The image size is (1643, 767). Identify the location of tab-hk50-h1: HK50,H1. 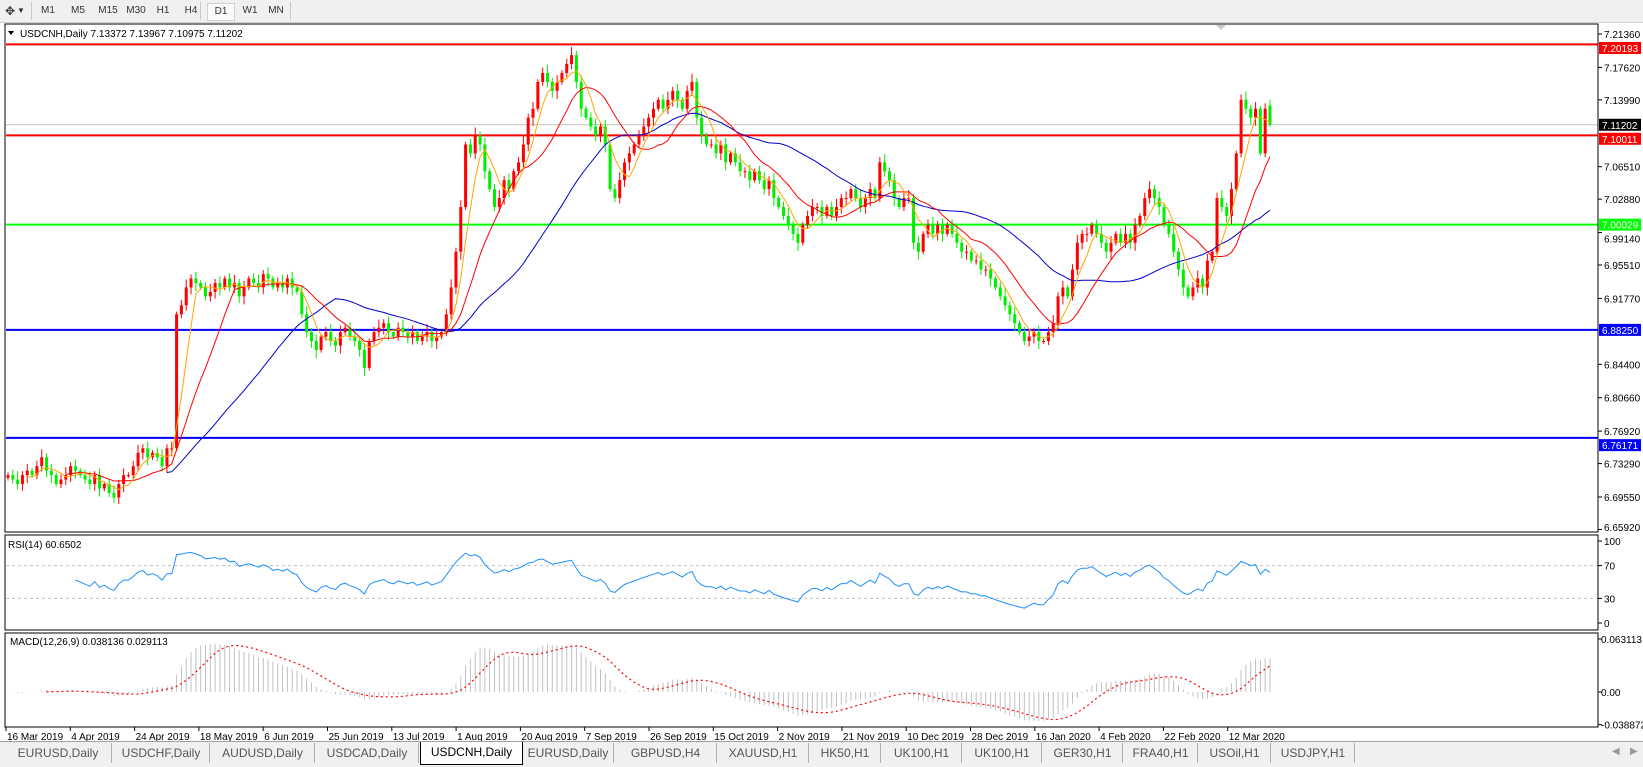
(845, 753).